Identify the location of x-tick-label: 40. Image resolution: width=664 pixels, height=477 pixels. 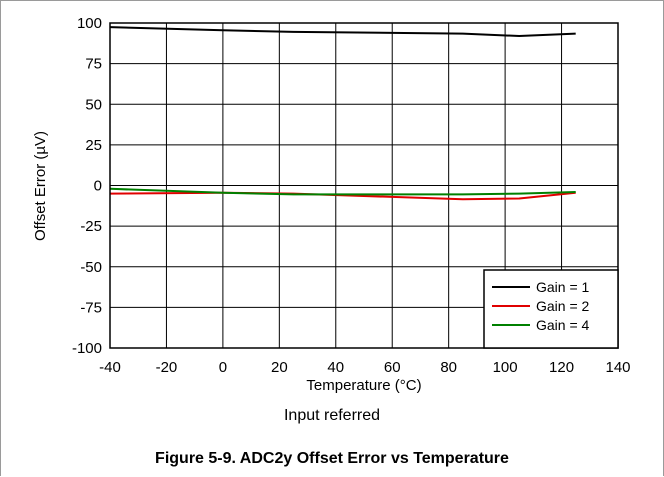
(335, 367).